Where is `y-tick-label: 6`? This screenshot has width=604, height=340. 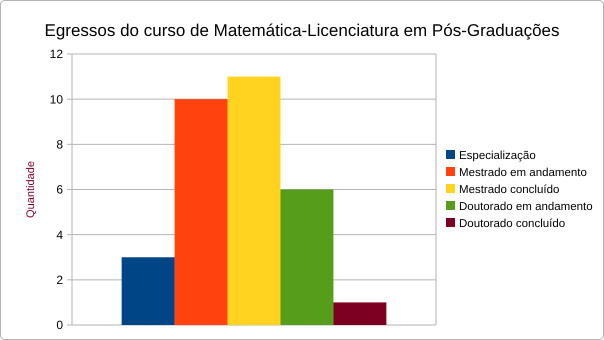 y-tick-label: 6 is located at coordinates (60, 189).